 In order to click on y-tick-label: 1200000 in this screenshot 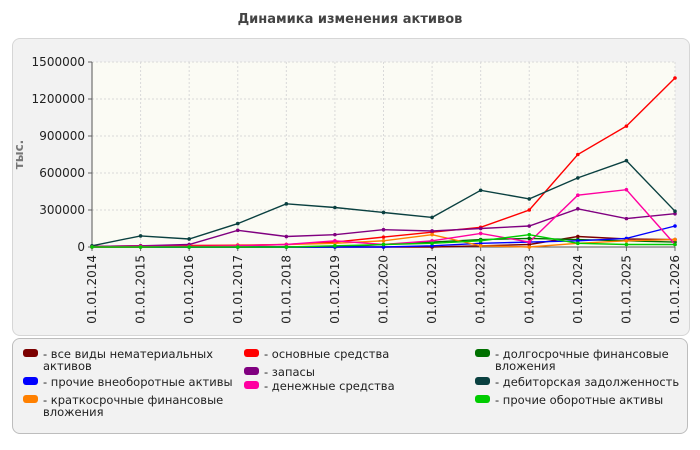, I will do `click(58, 99)`.